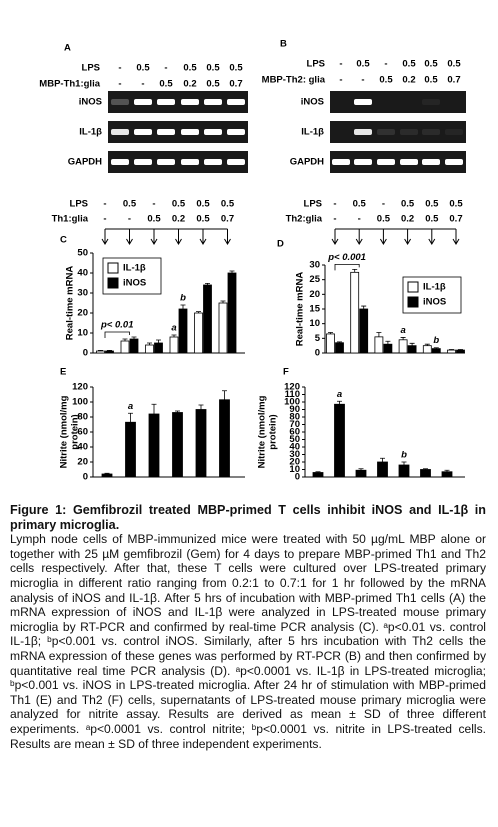 The image size is (498, 827). I want to click on y-tick-label: 80, so click(82, 417).